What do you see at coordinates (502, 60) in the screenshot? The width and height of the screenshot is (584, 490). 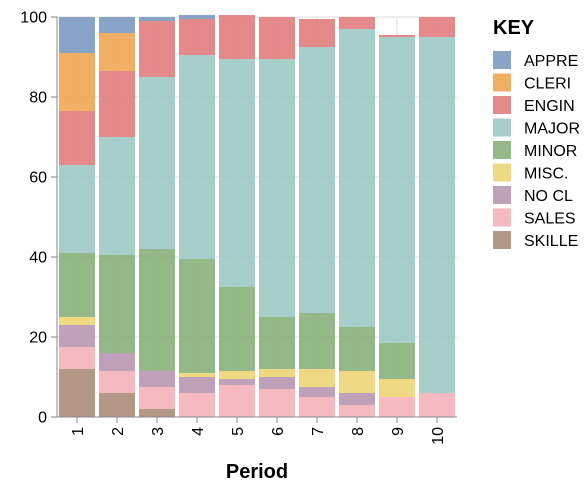 I see `legend-swatch-appre` at bounding box center [502, 60].